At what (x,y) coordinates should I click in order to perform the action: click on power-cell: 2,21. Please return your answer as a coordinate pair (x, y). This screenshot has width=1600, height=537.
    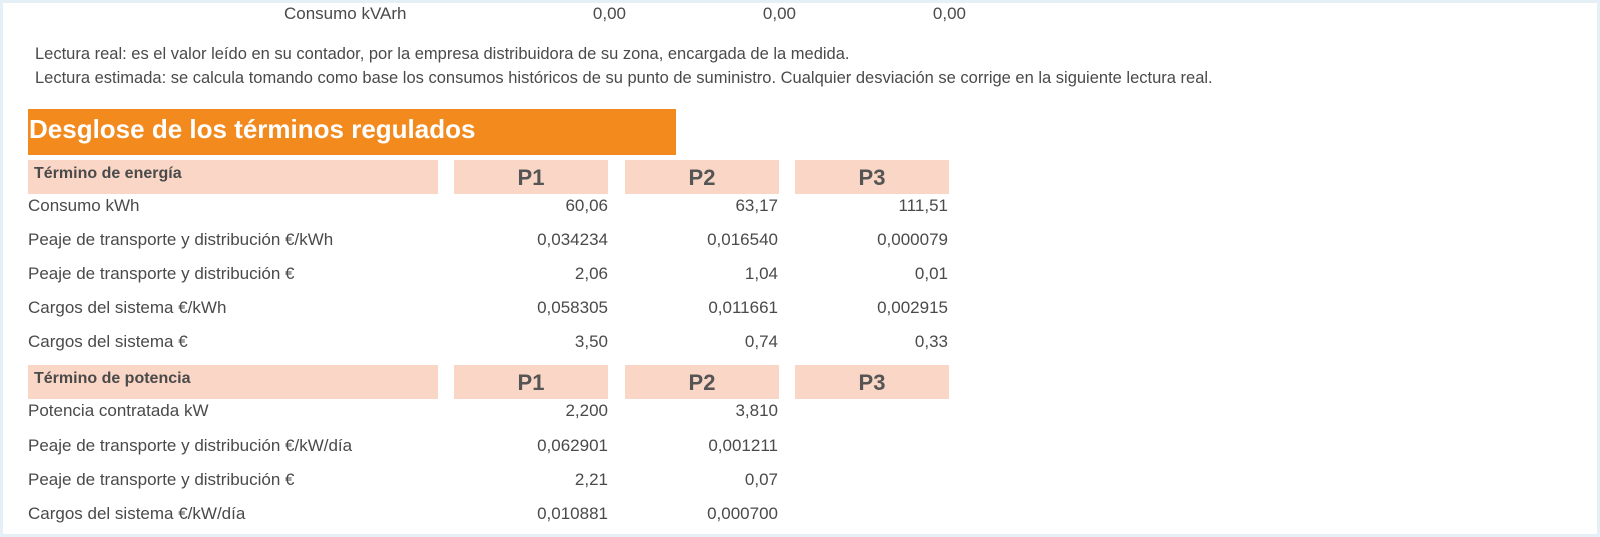
    Looking at the image, I should click on (591, 479).